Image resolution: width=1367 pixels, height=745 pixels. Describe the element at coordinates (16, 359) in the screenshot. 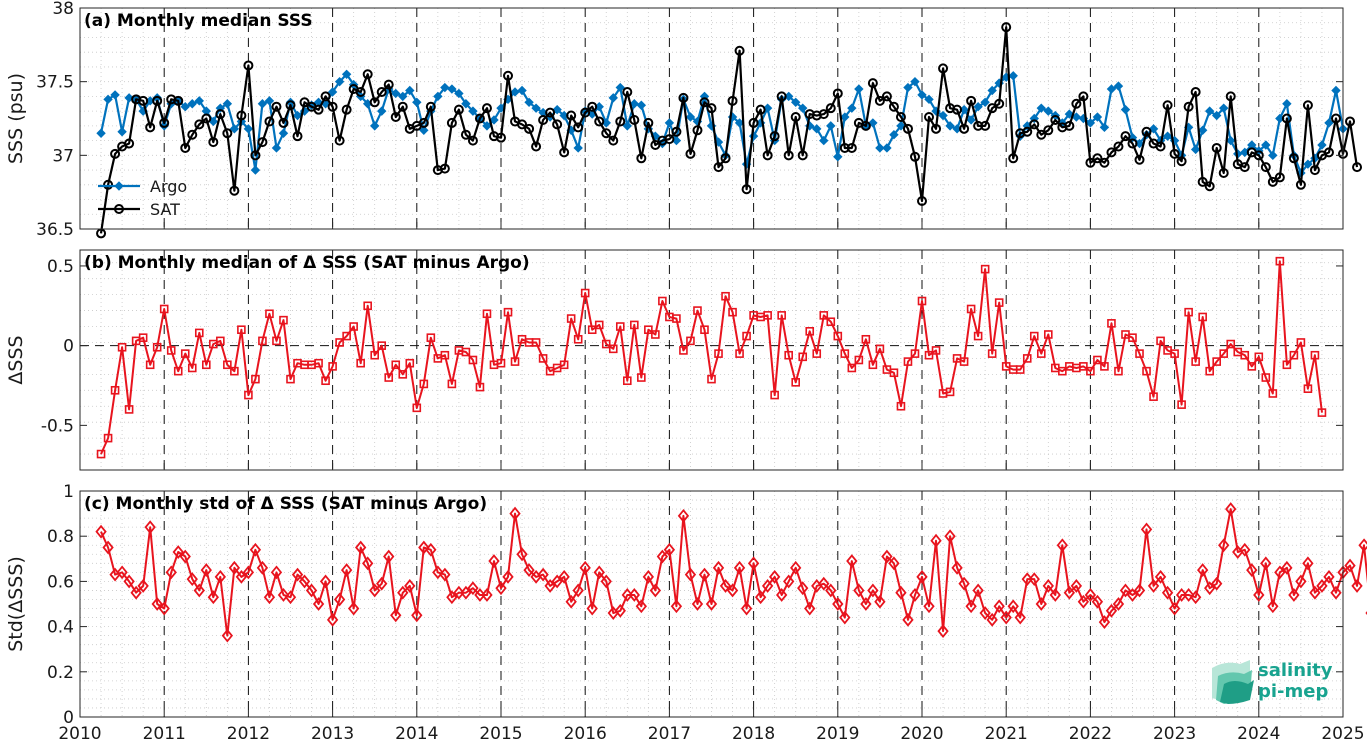

I see `panel-b-ylabel: ΔSSS` at that location.